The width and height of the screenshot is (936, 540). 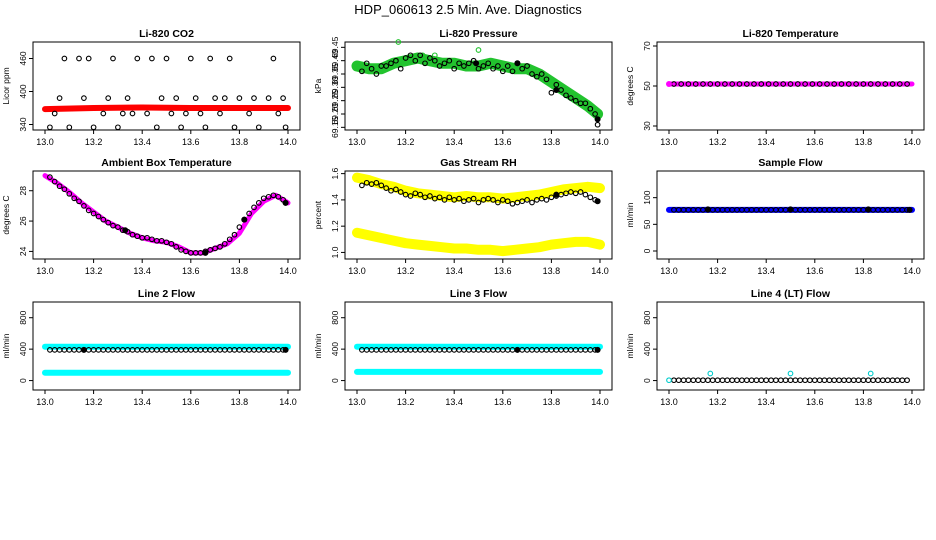 I want to click on y-tick-label: 30, so click(x=647, y=126).